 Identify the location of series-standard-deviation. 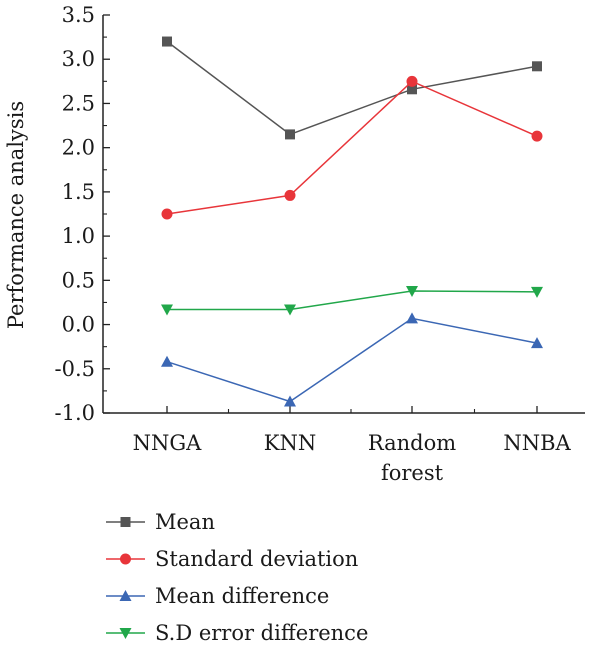
(352, 147).